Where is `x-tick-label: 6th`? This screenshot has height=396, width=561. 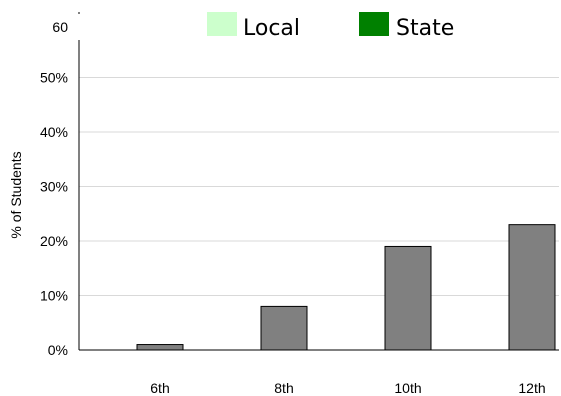
x-tick-label: 6th is located at coordinates (159, 388).